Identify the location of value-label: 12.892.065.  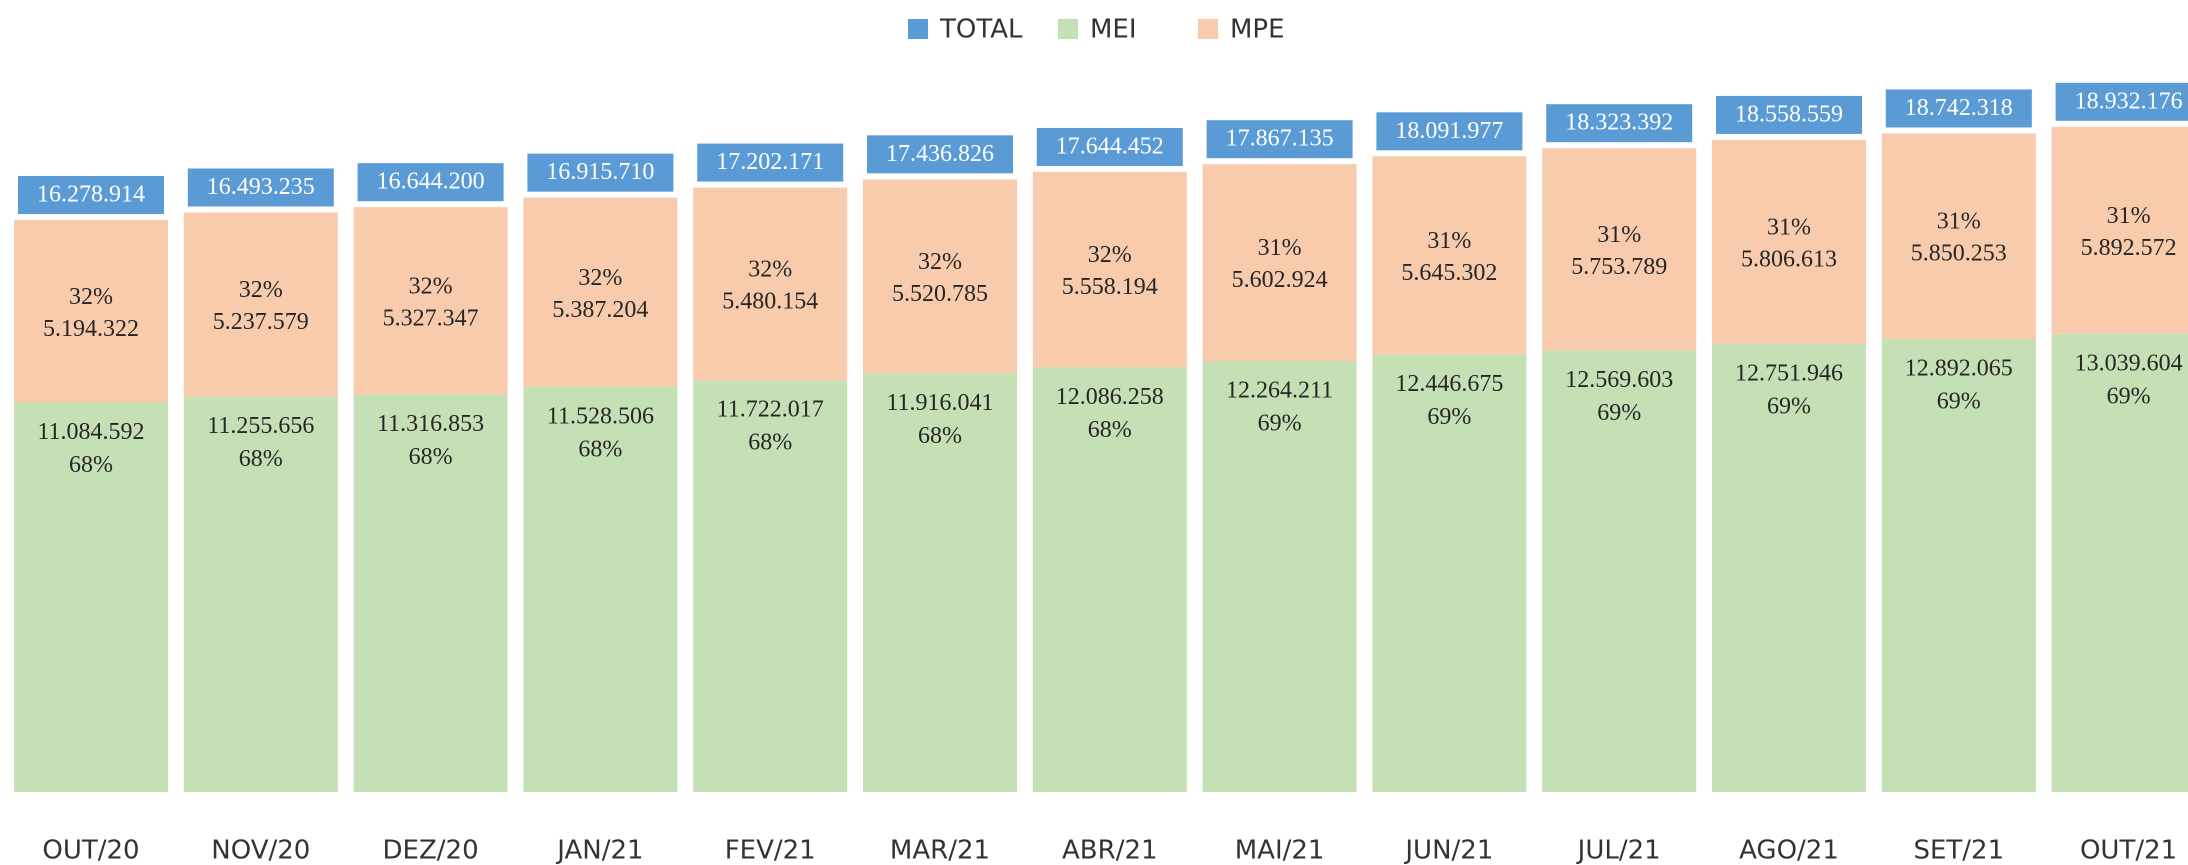
(1959, 369).